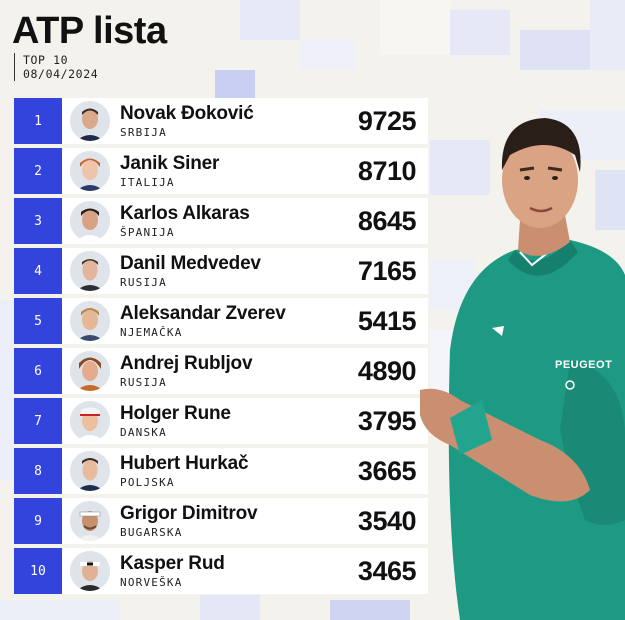  What do you see at coordinates (583, 365) in the screenshot?
I see `shirt-brand-text: PEUGEOT` at bounding box center [583, 365].